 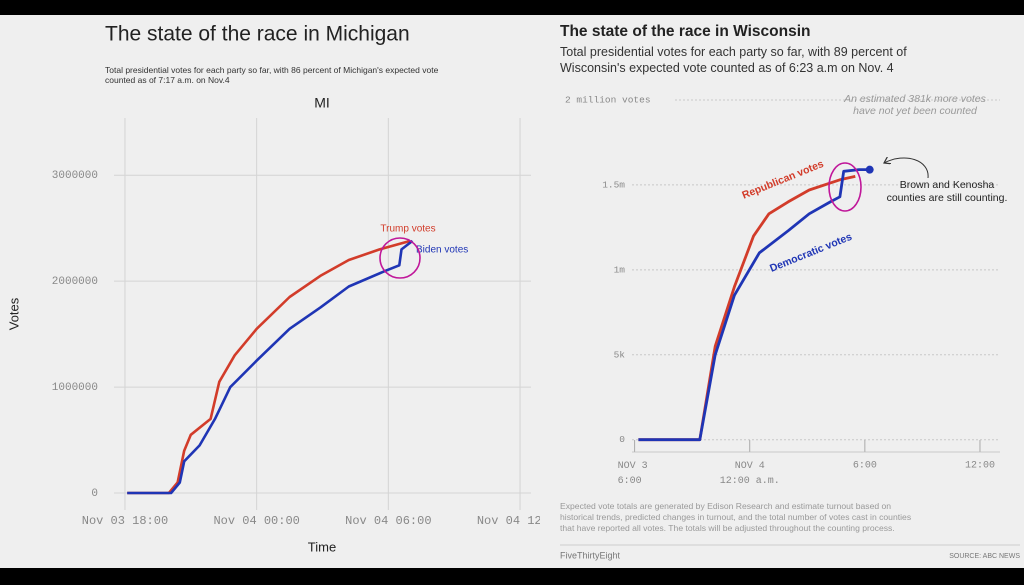 I want to click on x-tick-label: Nov 04 12:00, so click(x=520, y=521).